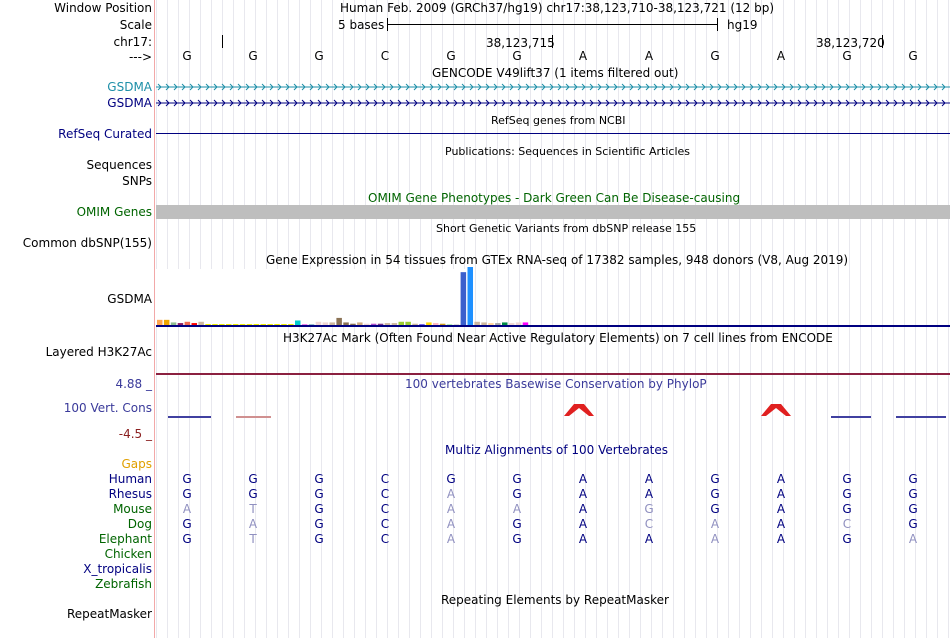 This screenshot has width=950, height=638. I want to click on ruler-tick, so click(882, 41).